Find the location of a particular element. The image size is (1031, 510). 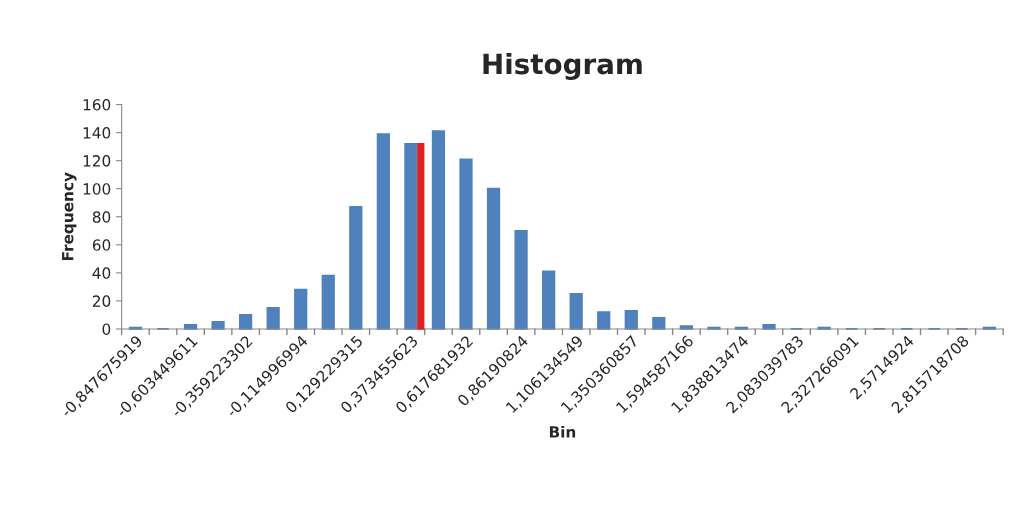

chart-title: Histogram is located at coordinates (562, 66).